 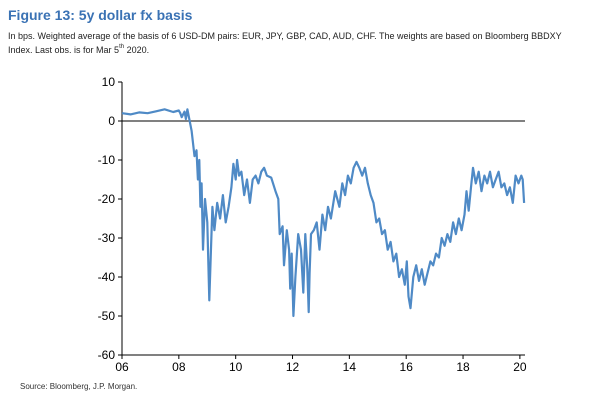 I want to click on figure-title: Figure 13: 5y dollar fx basis, so click(x=100, y=15).